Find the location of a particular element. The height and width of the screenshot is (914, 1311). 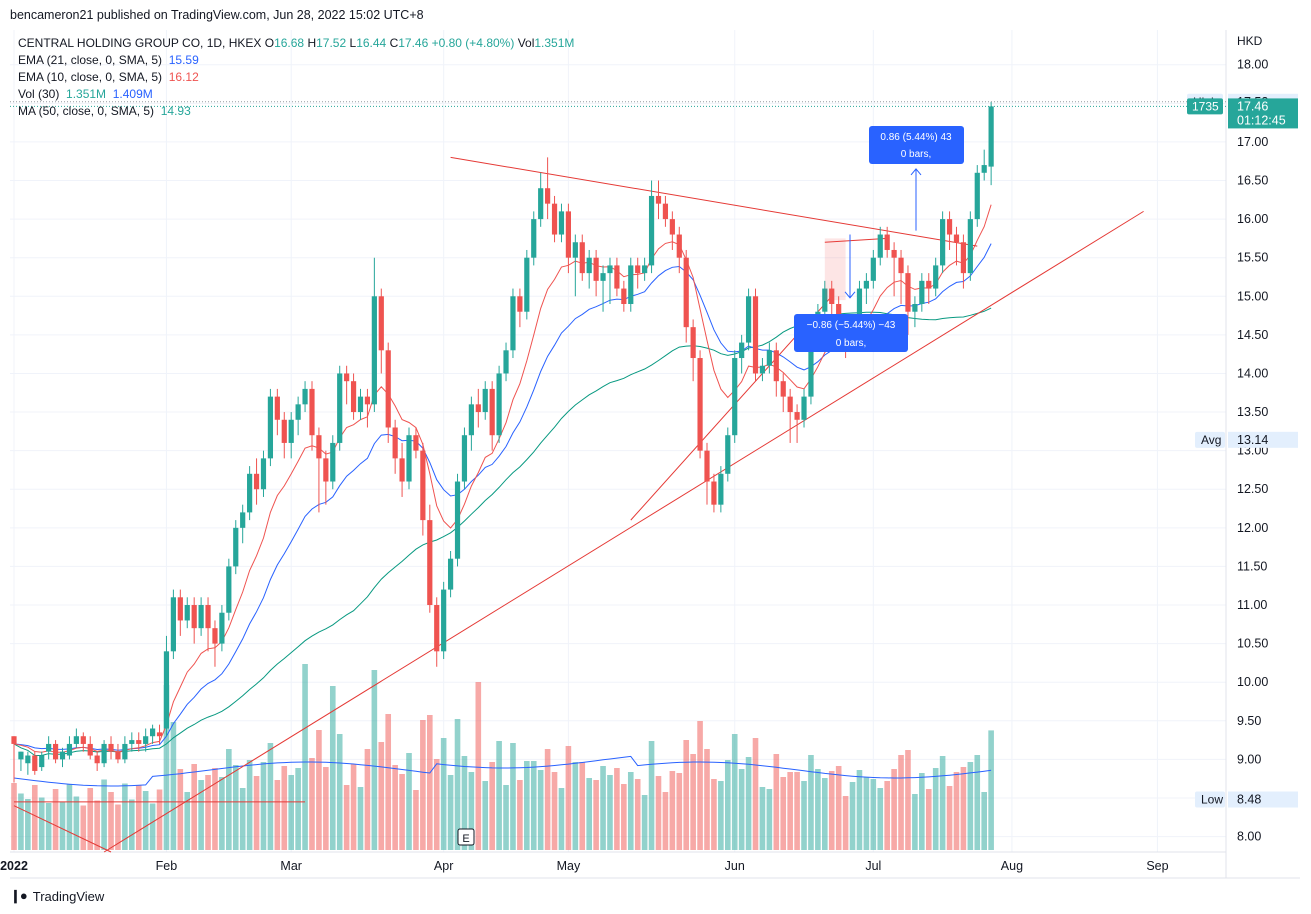

x-tick-label: Aug is located at coordinates (1012, 866).